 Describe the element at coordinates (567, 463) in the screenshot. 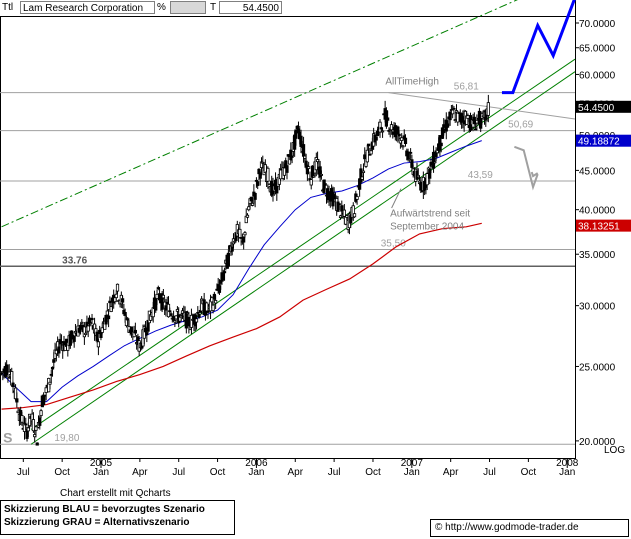

I see `x-year-label: 2008` at that location.